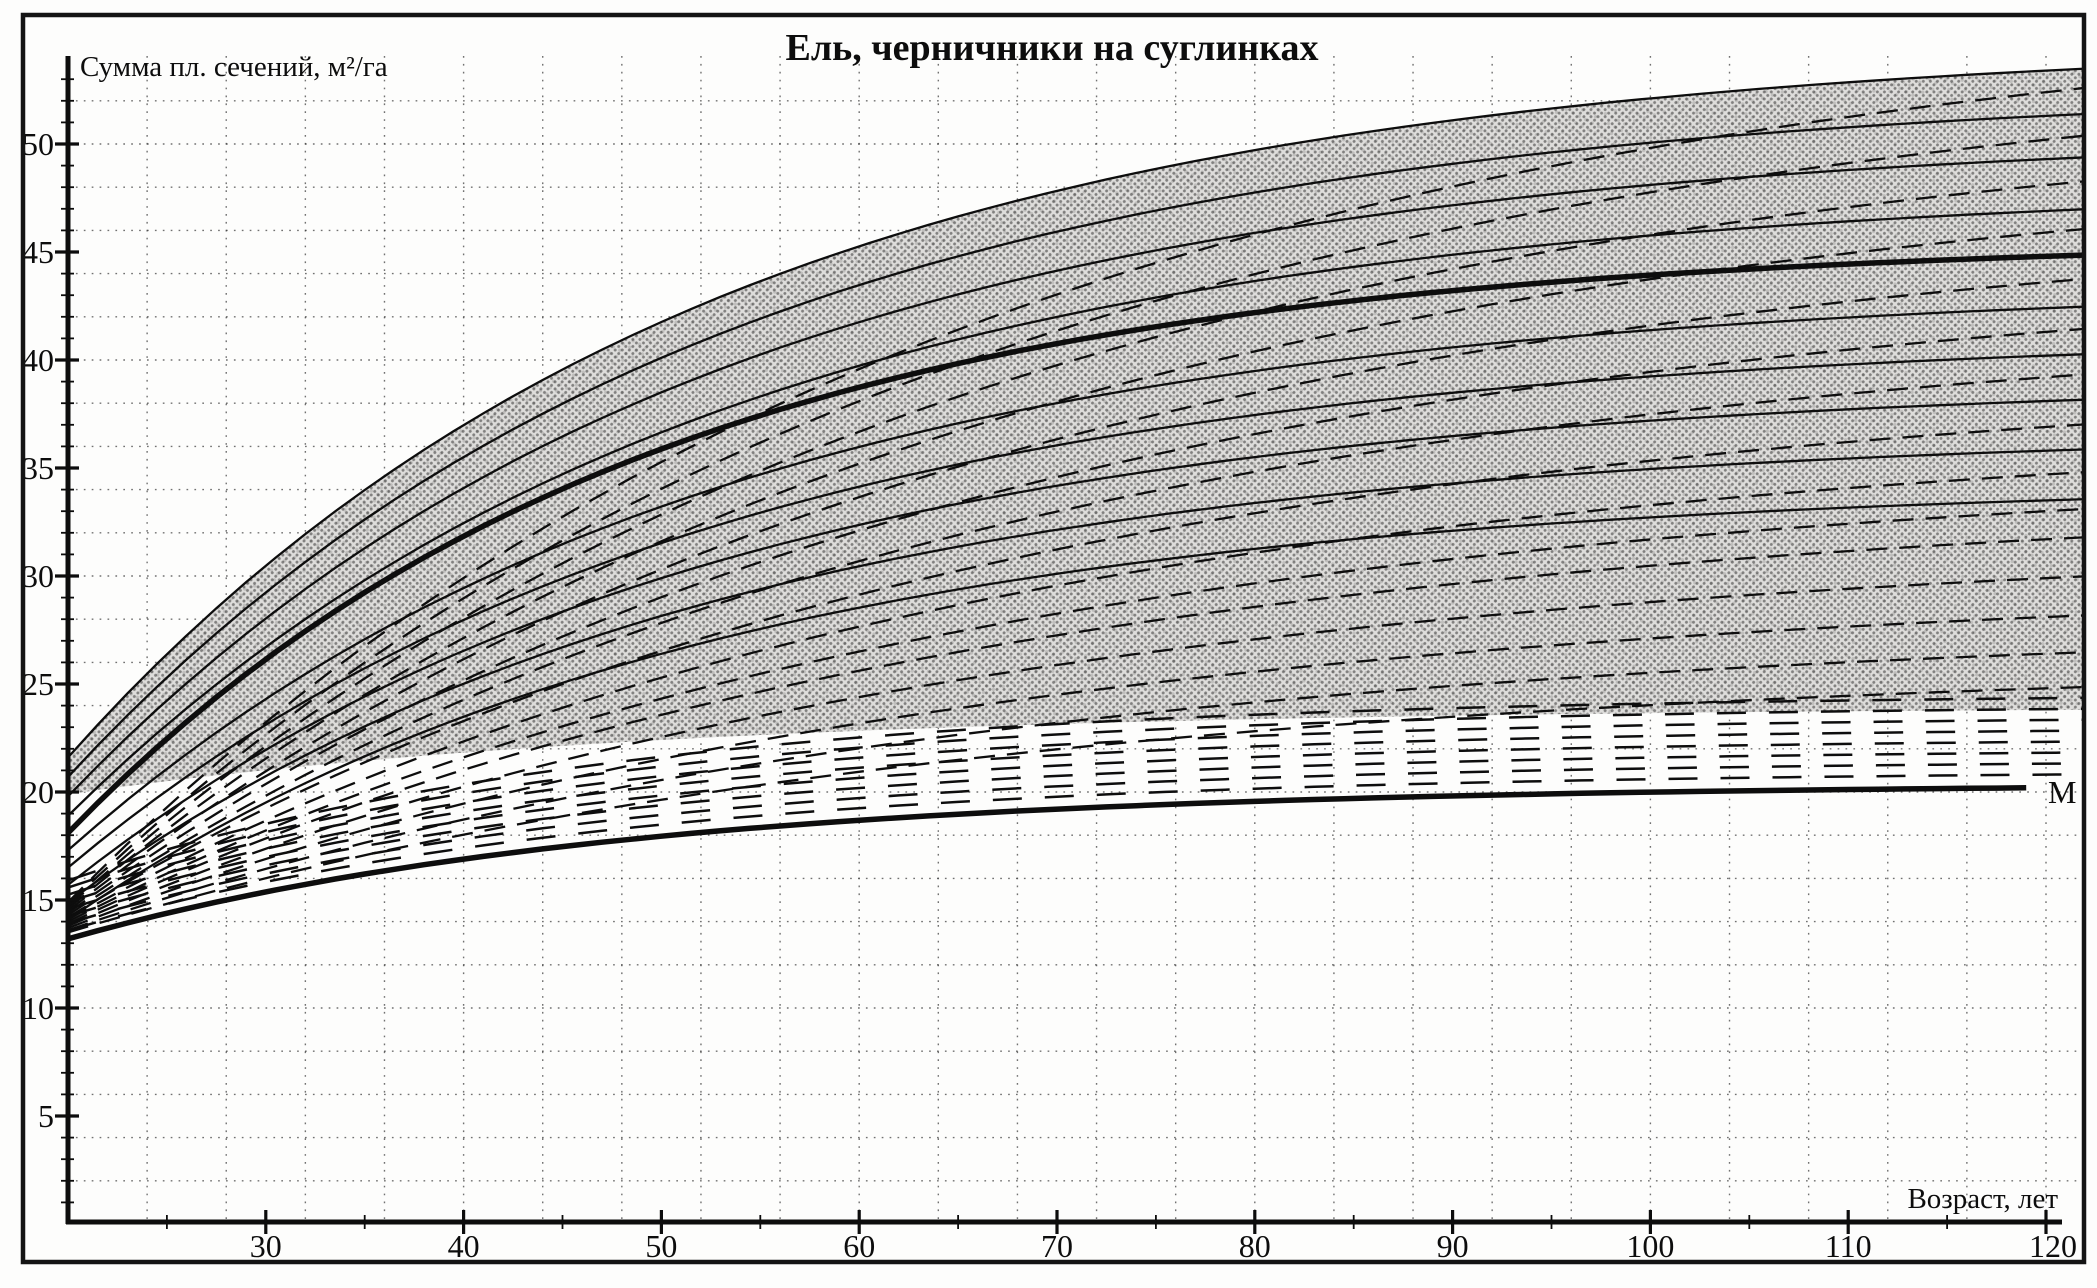 The height and width of the screenshot is (1288, 2097). What do you see at coordinates (38, 144) in the screenshot?
I see `y-tick-label: 50` at bounding box center [38, 144].